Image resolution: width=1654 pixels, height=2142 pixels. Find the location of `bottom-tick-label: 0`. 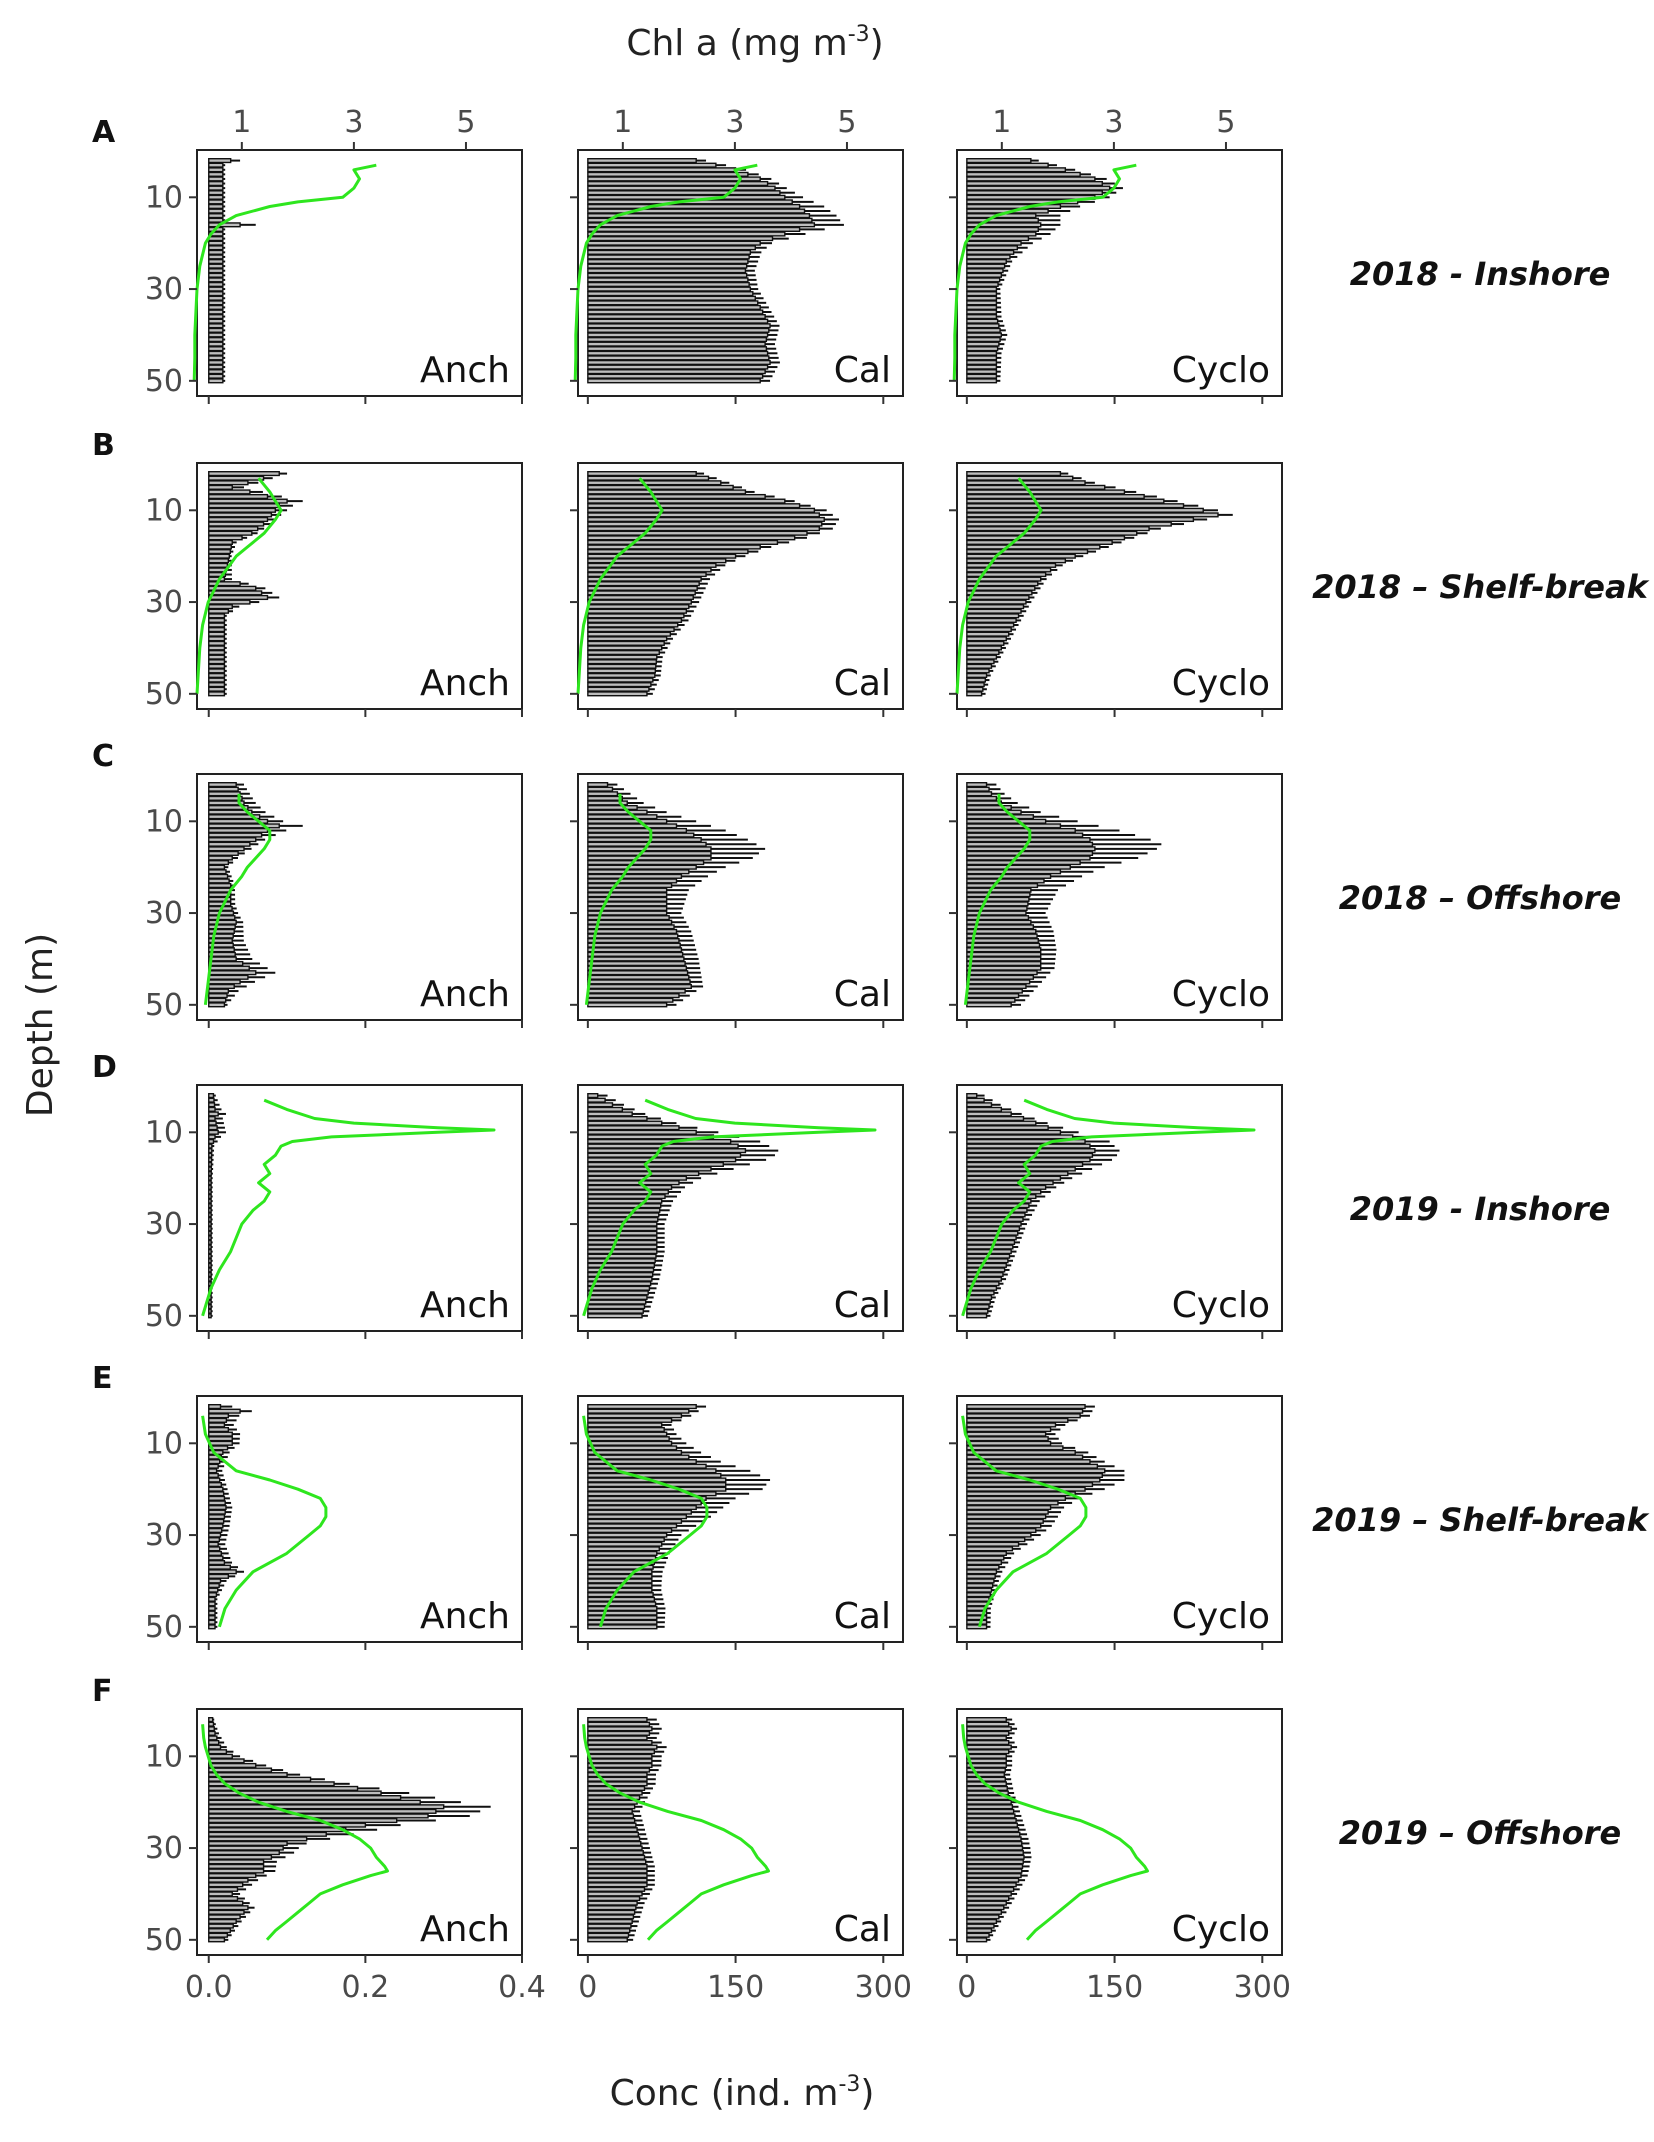

bottom-tick-label: 0 is located at coordinates (966, 1987).